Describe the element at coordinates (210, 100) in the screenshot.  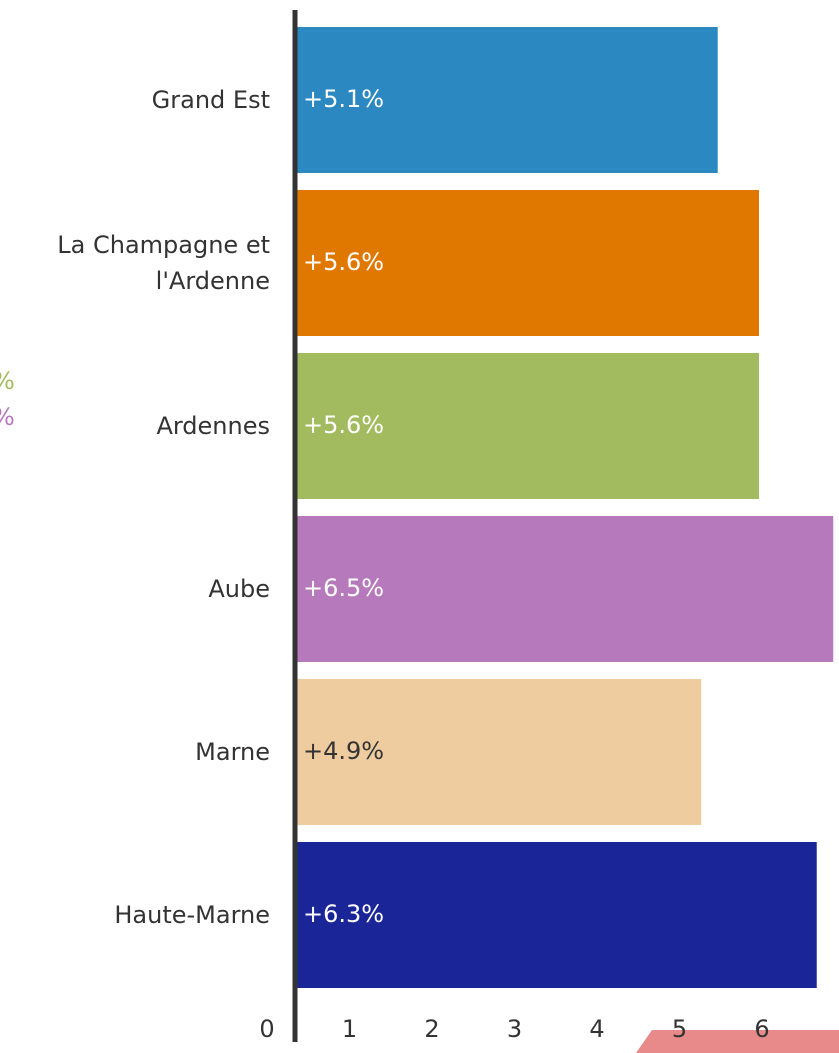
I see `category-label: Grand Est` at that location.